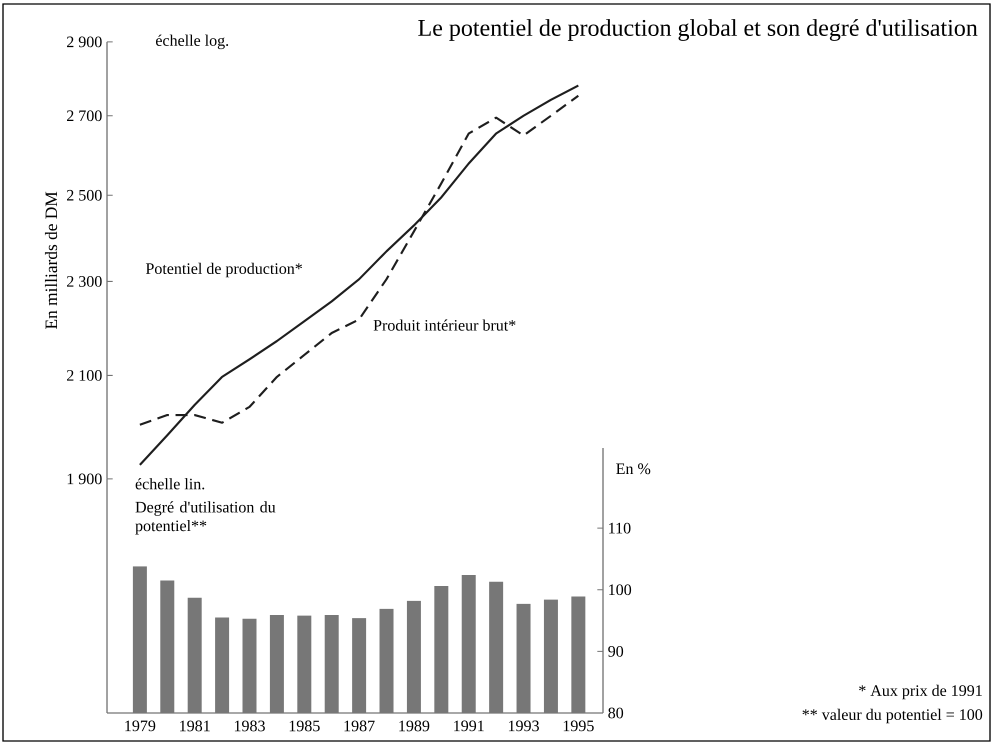 This screenshot has width=995, height=744. I want to click on y-tick-label: 110, so click(620, 528).